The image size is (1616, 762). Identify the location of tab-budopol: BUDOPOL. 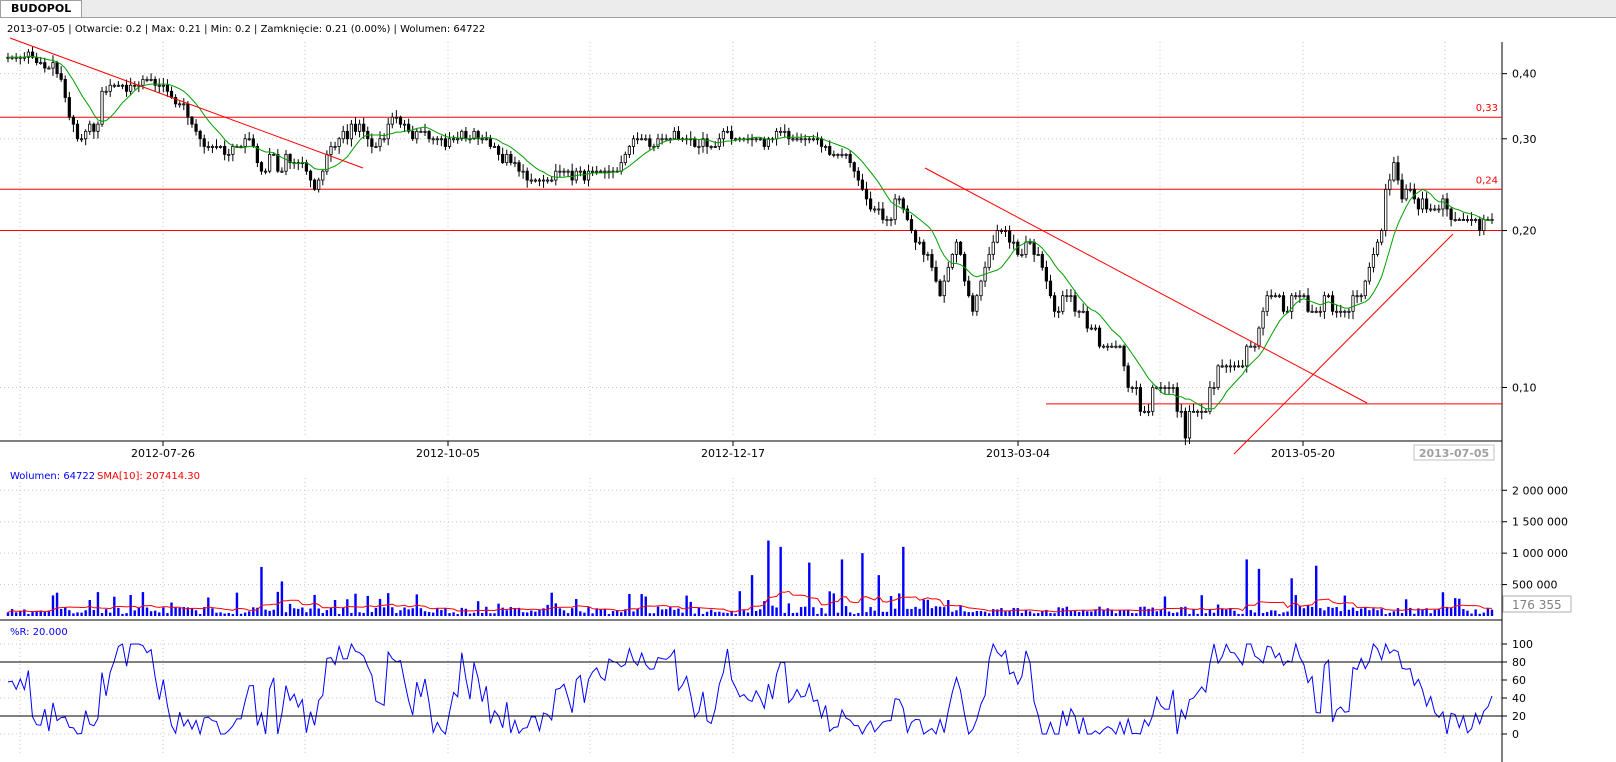
(41, 8).